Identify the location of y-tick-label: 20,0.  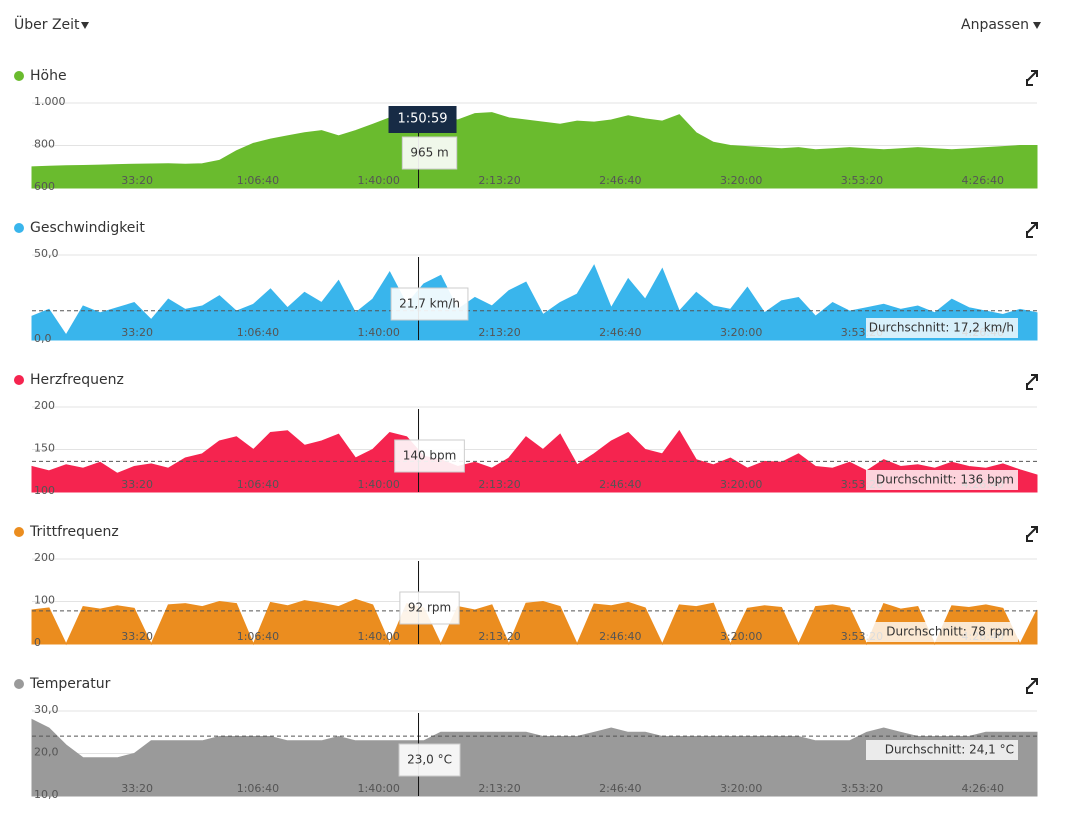
(46, 752).